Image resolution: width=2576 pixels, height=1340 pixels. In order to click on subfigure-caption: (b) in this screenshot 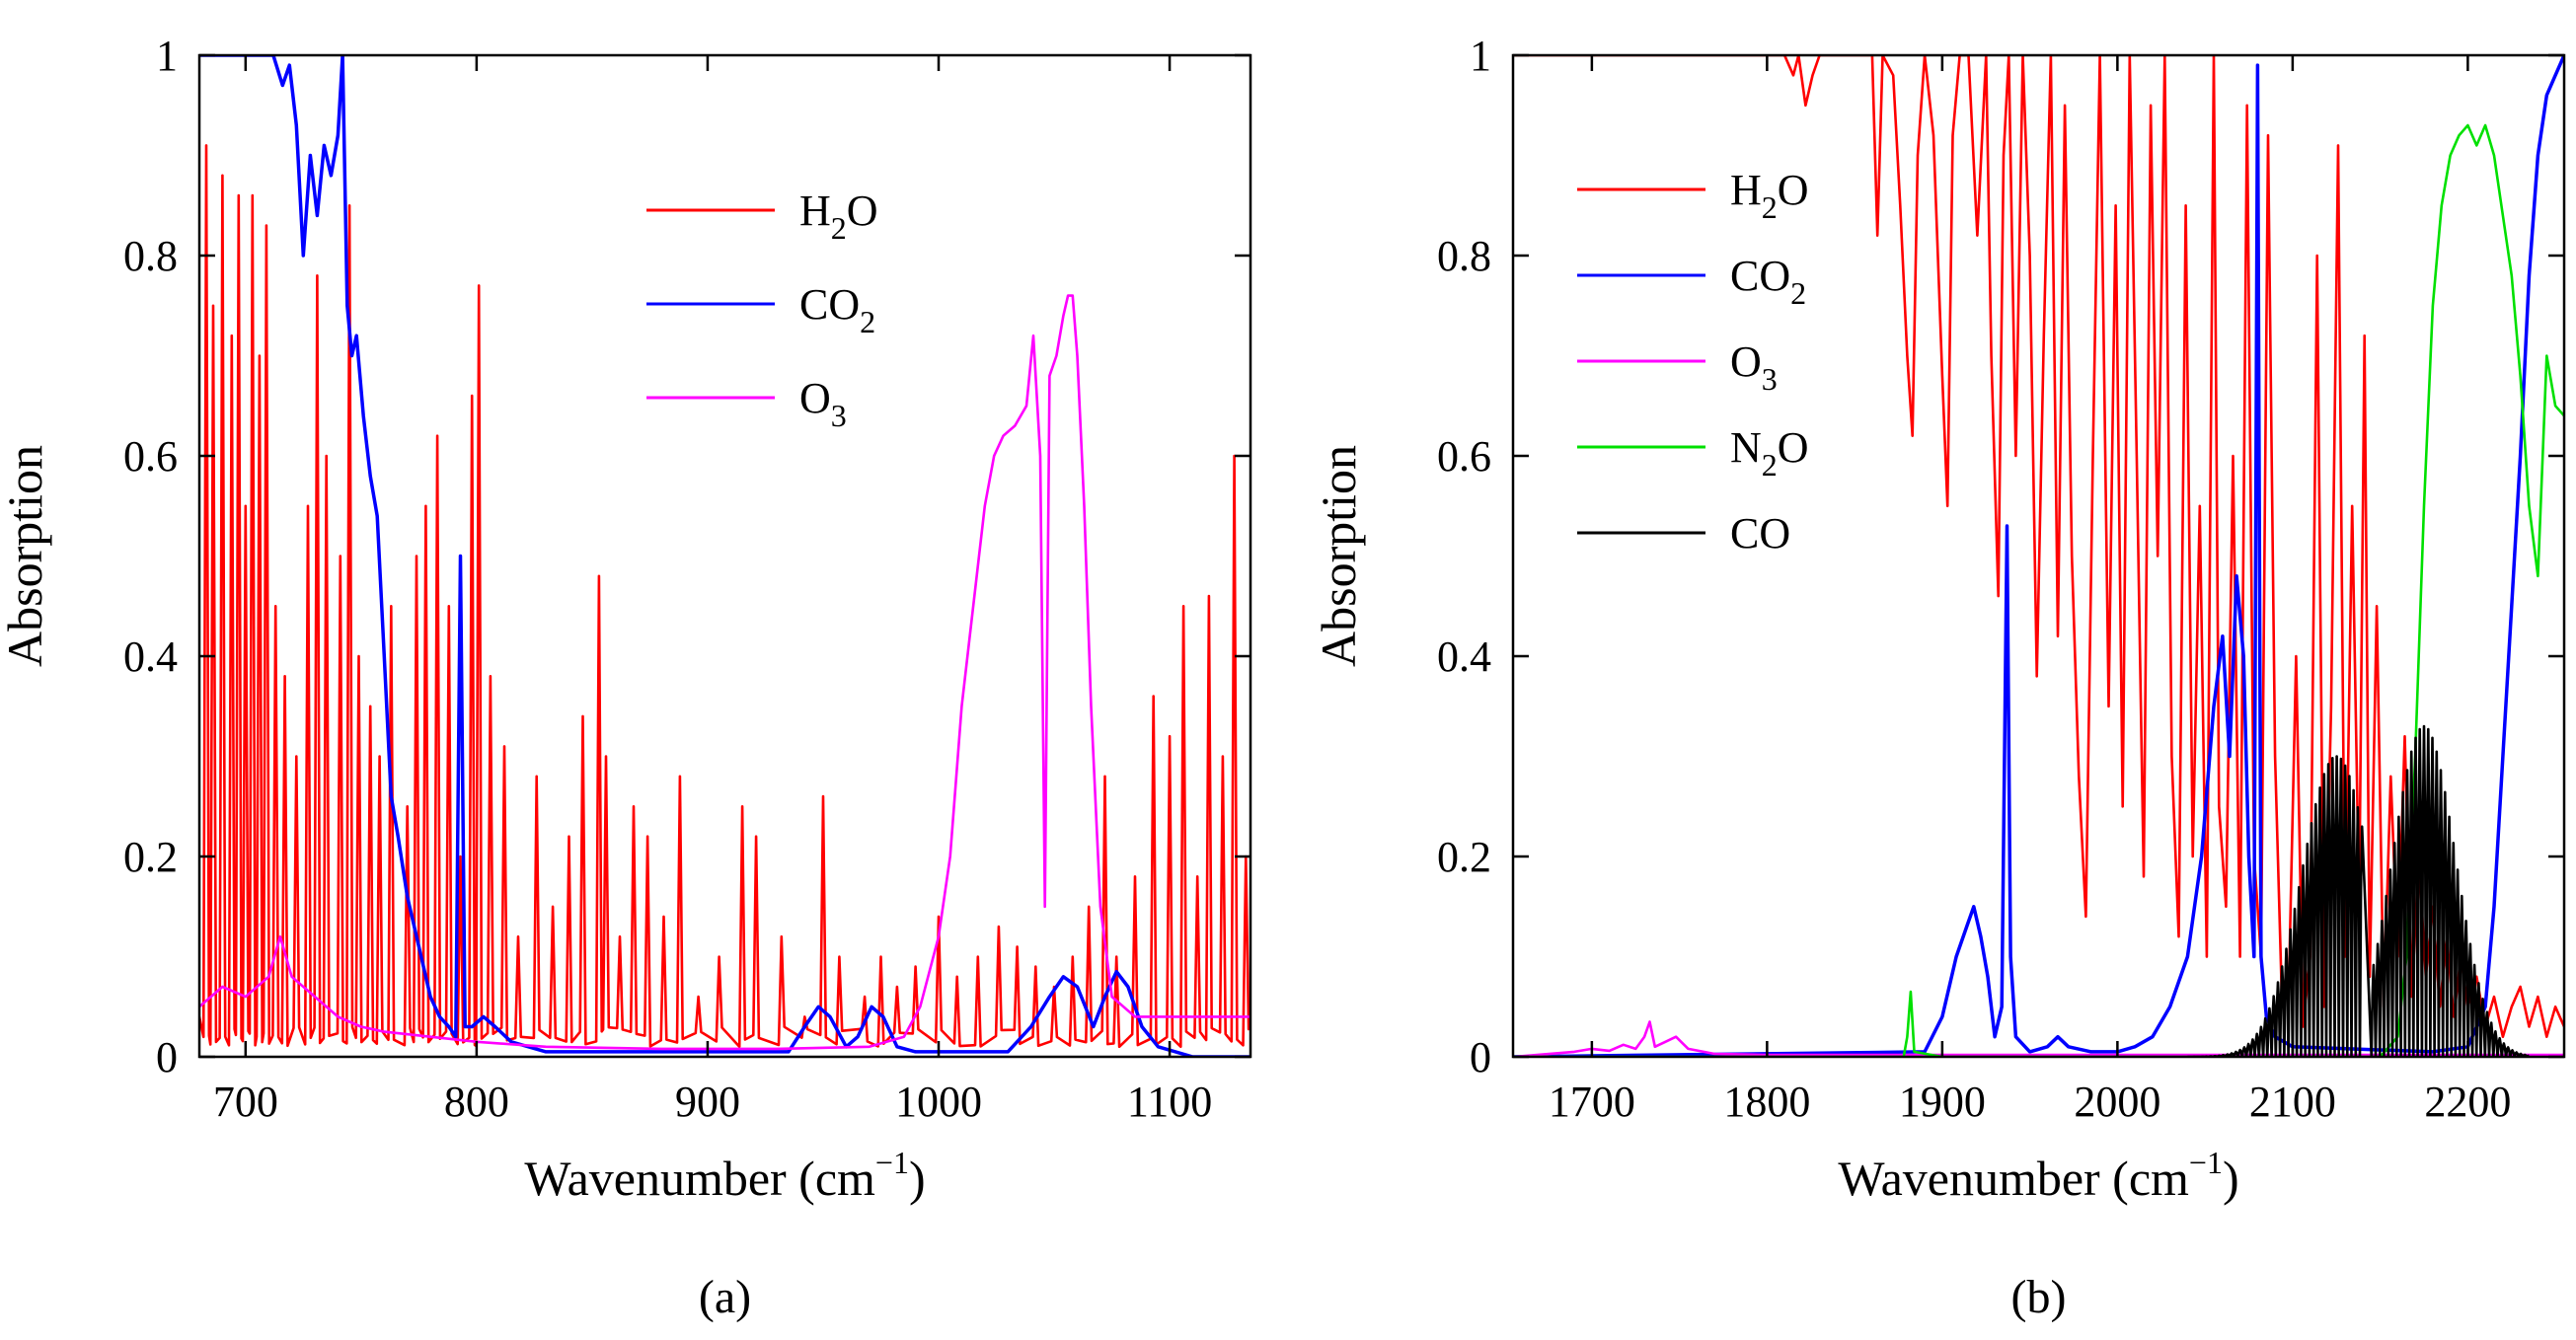, I will do `click(2039, 1297)`.